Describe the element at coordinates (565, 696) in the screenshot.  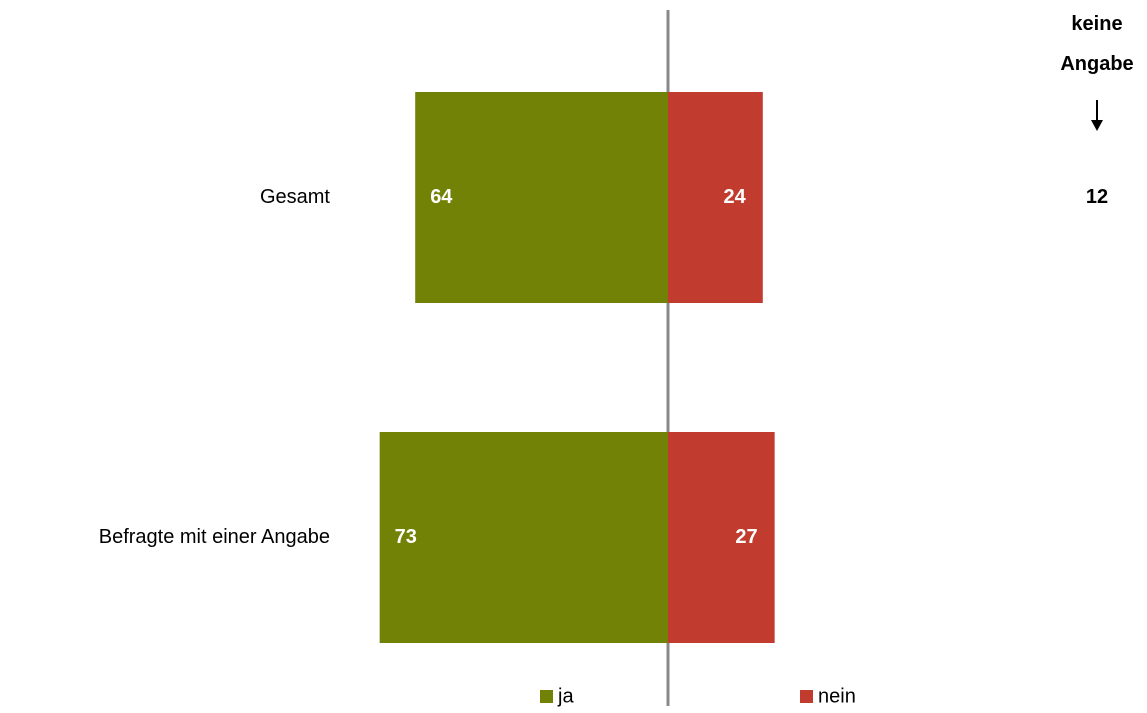
I see `legend-label: ja` at that location.